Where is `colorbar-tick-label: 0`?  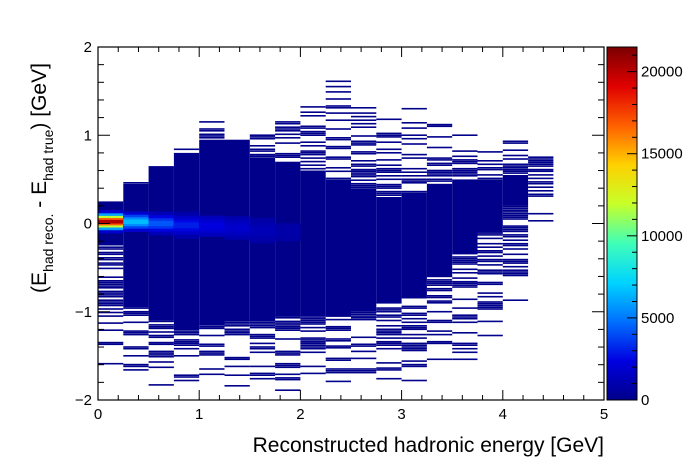 colorbar-tick-label: 0 is located at coordinates (645, 400).